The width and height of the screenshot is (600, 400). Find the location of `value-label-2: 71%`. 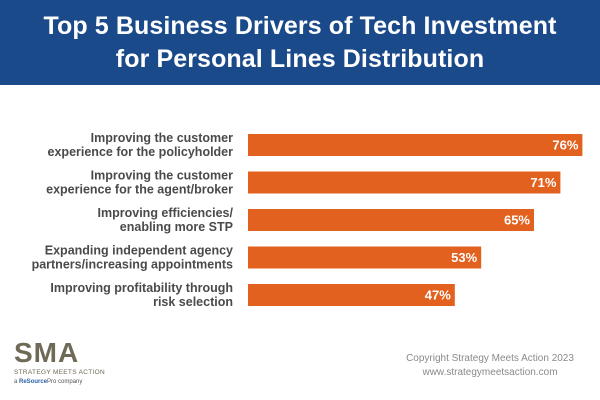

value-label-2: 71% is located at coordinates (543, 182).